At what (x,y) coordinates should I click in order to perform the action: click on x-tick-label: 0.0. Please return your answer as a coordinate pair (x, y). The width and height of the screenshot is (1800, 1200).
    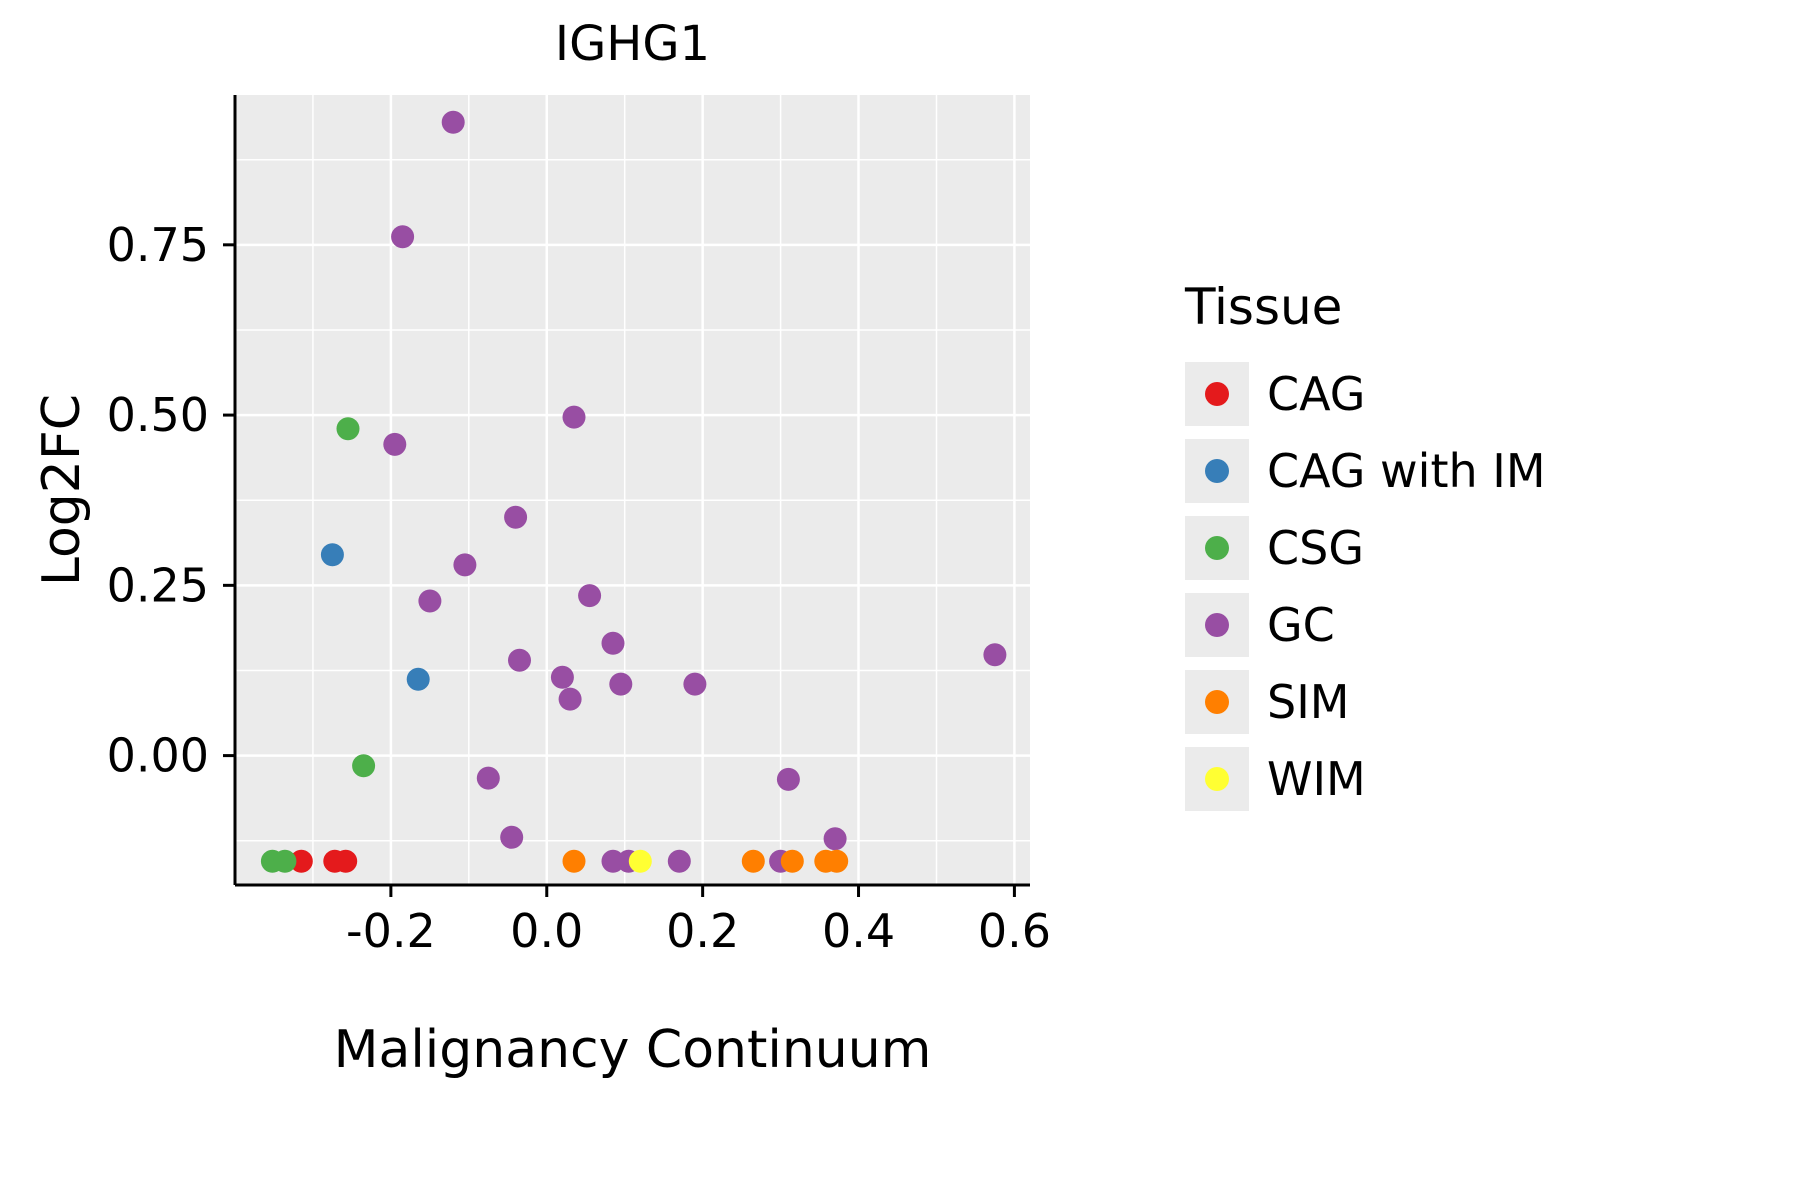
    Looking at the image, I should click on (546, 931).